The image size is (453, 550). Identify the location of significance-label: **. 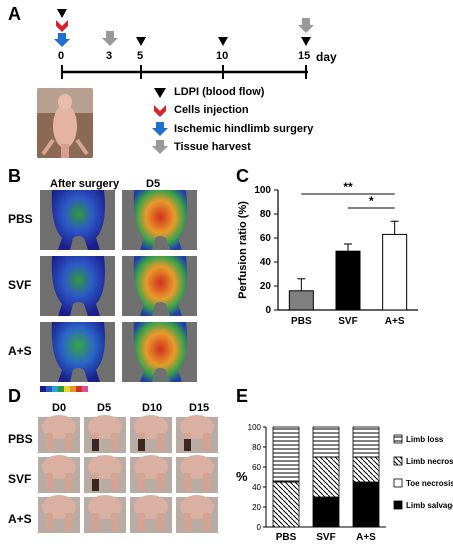
(348, 187).